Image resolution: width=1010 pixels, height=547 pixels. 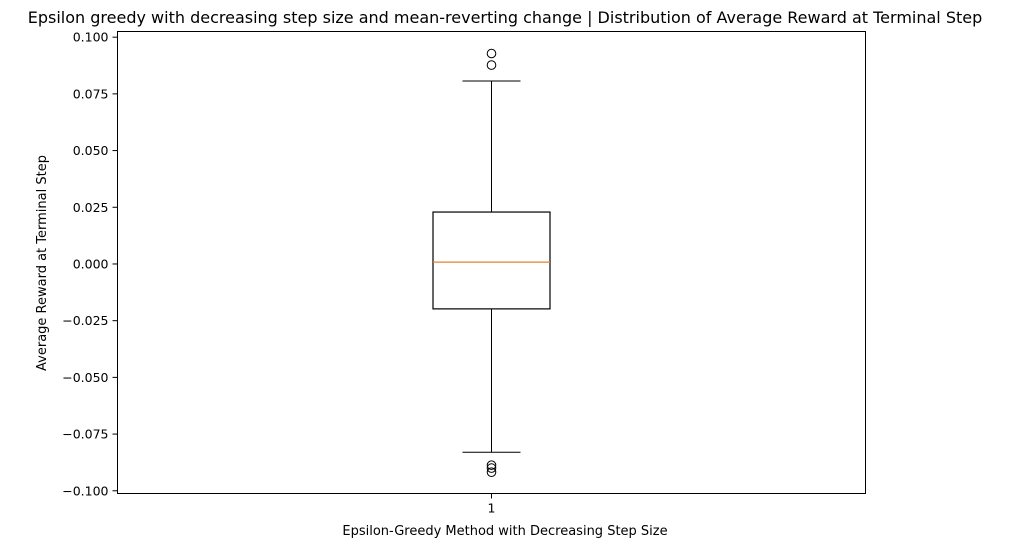 What do you see at coordinates (85, 377) in the screenshot?
I see `y-tick-label: −0.050` at bounding box center [85, 377].